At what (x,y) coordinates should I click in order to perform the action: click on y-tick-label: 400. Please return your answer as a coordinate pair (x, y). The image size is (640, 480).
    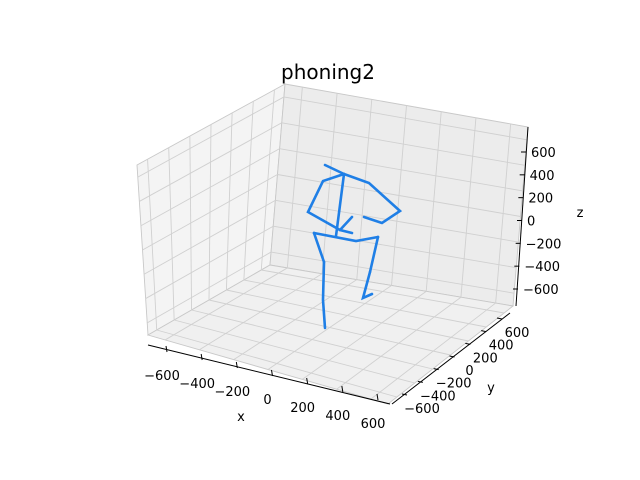
    Looking at the image, I should click on (501, 346).